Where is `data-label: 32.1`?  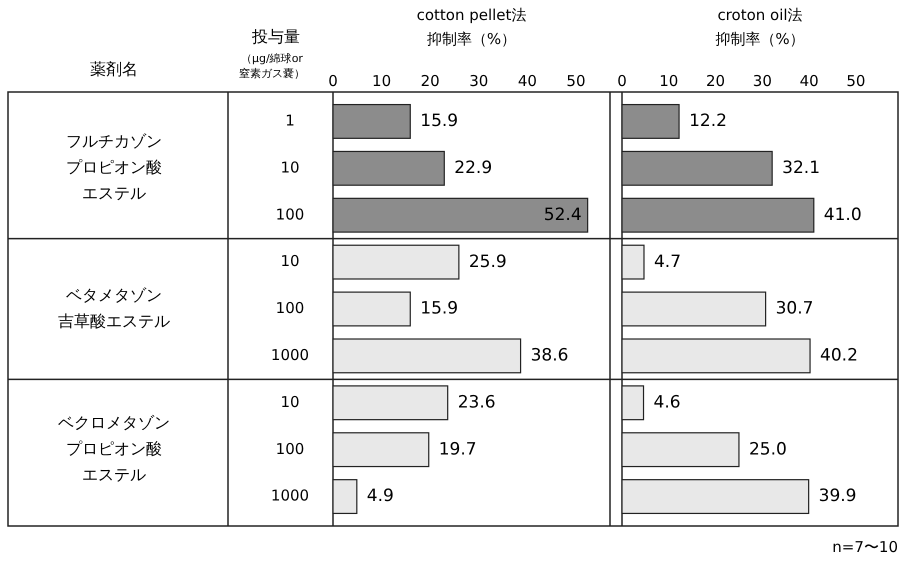 data-label: 32.1 is located at coordinates (801, 168).